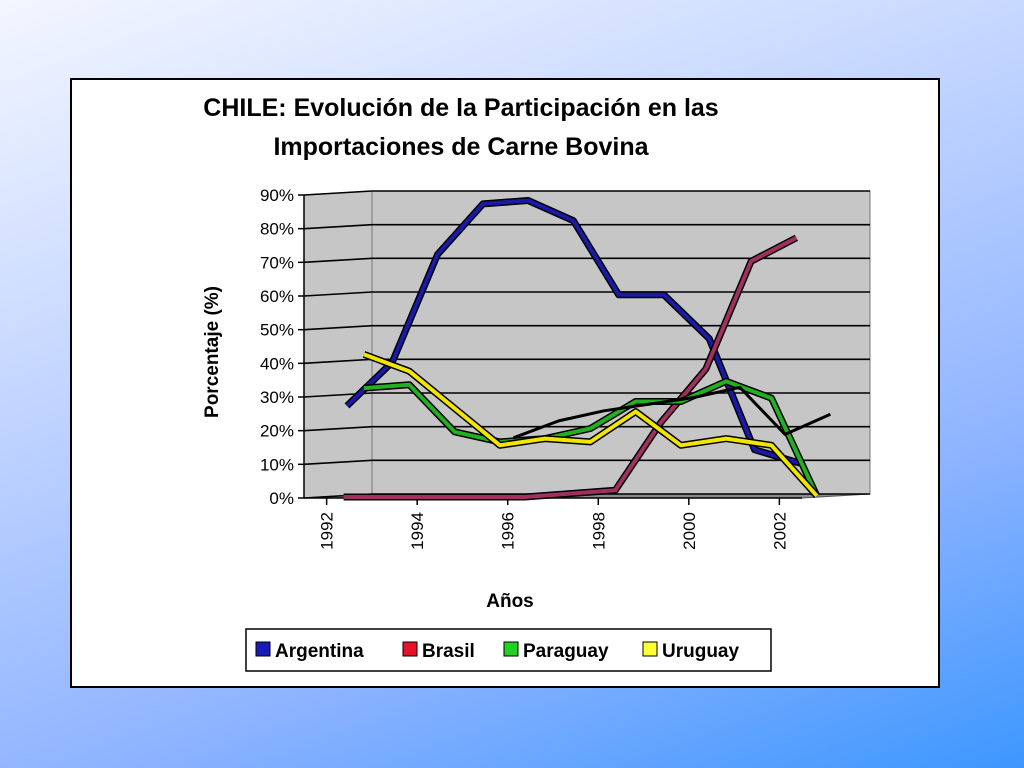 Image resolution: width=1024 pixels, height=768 pixels. What do you see at coordinates (277, 195) in the screenshot?
I see `y-tick-label: 90%` at bounding box center [277, 195].